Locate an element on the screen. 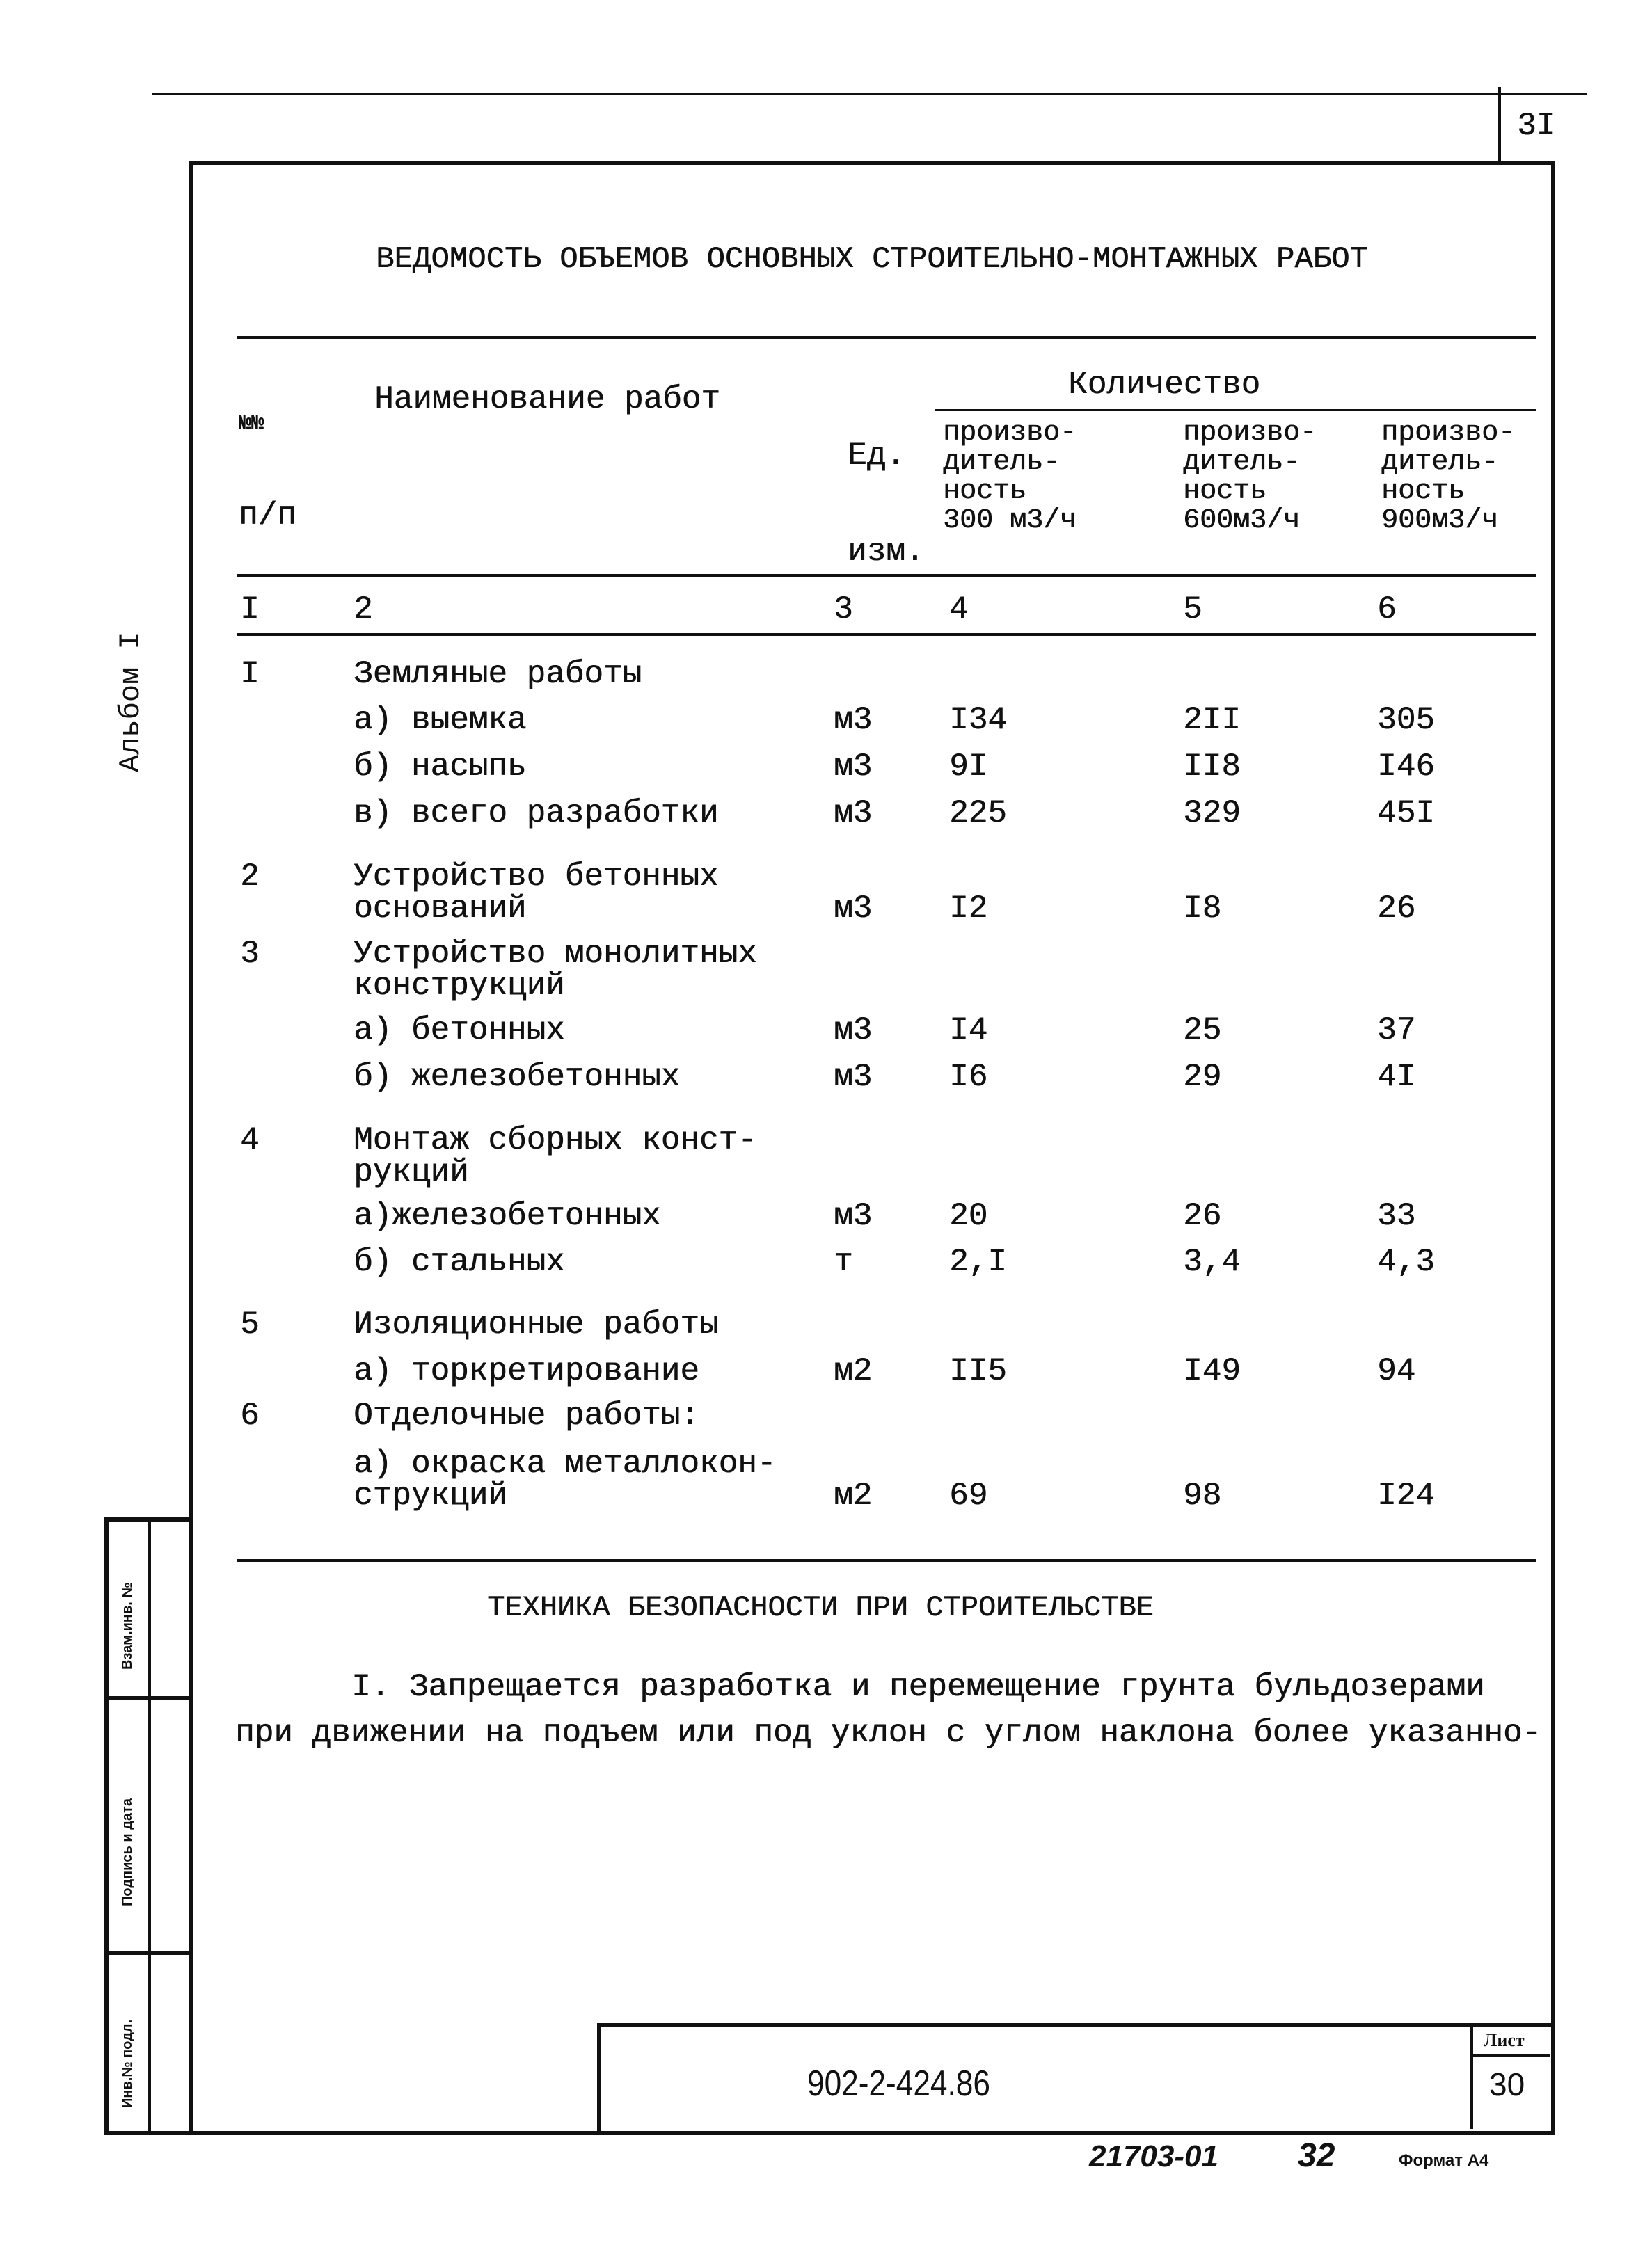 The width and height of the screenshot is (1652, 2268). table-bottom-rule is located at coordinates (886, 1560).